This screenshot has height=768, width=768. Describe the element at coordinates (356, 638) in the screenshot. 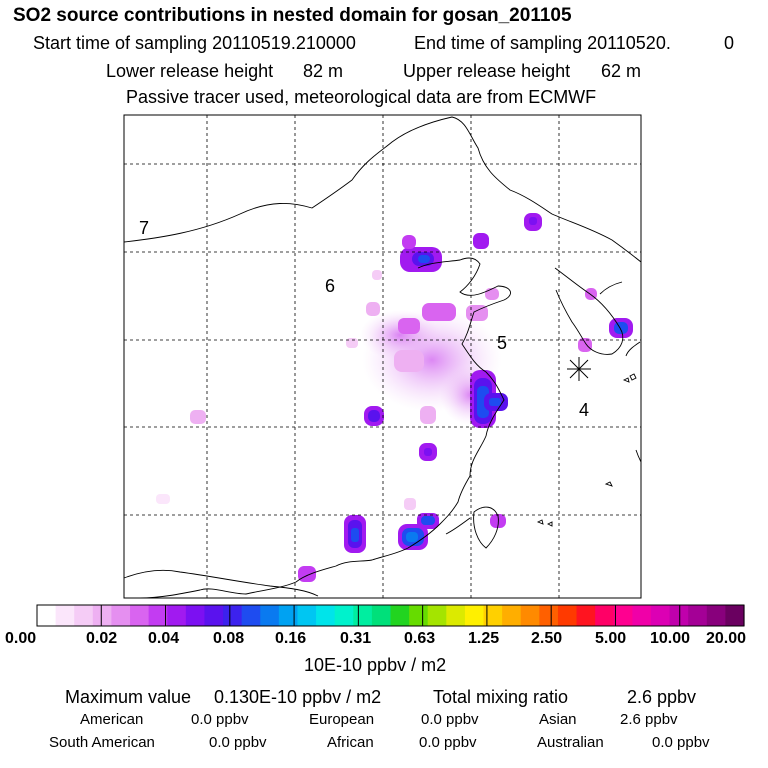

I see `colorbar-tick-label: 0.31` at that location.